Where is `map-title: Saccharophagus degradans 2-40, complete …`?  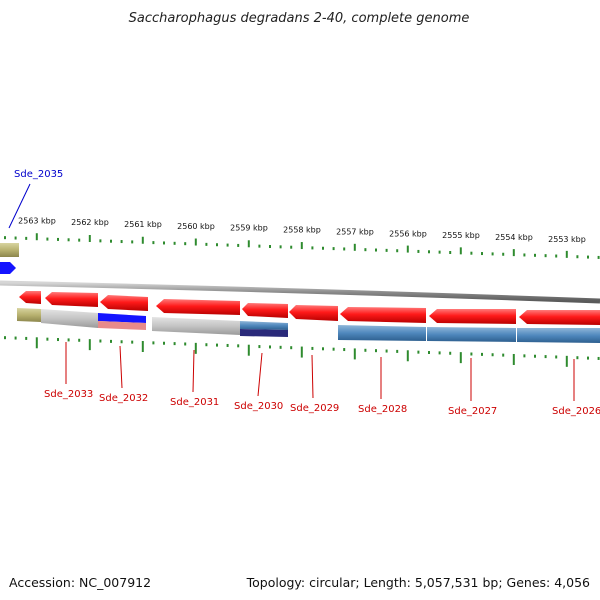
map-title: Saccharophagus degradans 2-40, complete … is located at coordinates (299, 18).